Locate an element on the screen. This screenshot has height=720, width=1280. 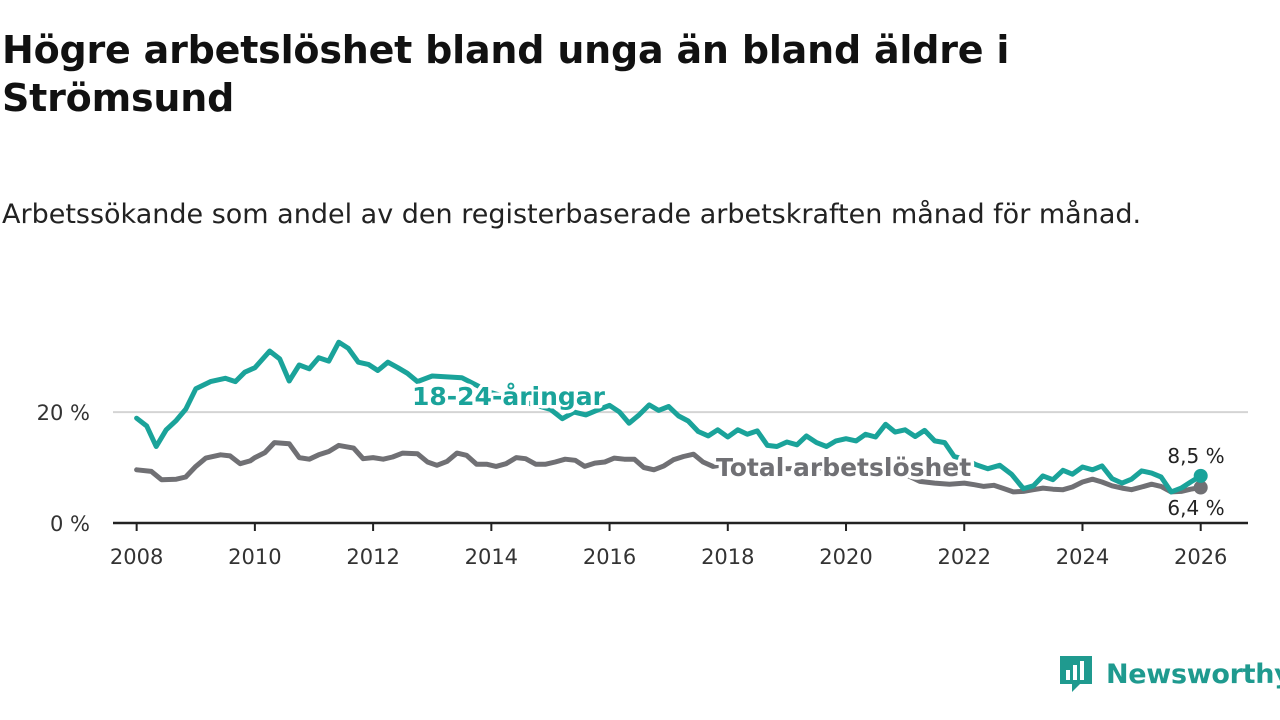
brand-name: Newsworthy is located at coordinates (1193, 674).